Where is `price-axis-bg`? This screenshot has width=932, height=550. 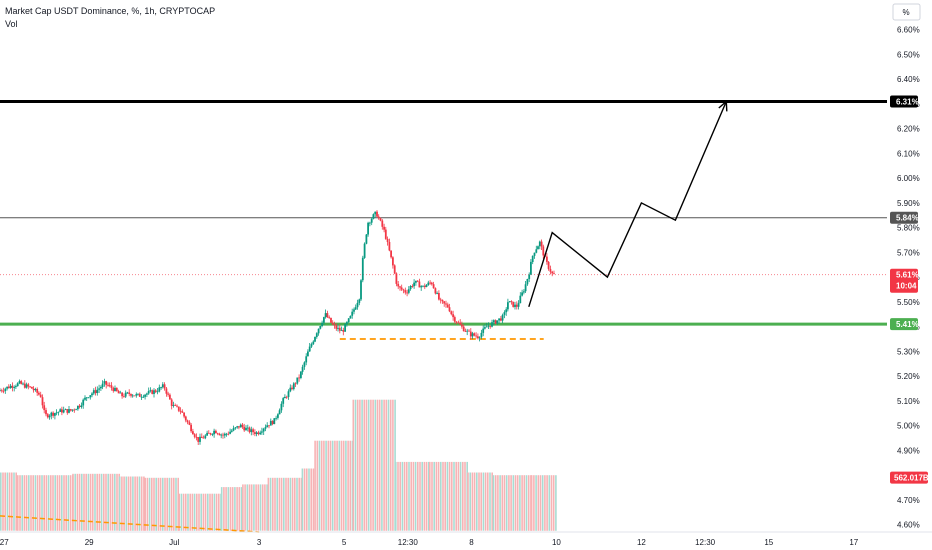
price-axis-bg is located at coordinates (909, 266).